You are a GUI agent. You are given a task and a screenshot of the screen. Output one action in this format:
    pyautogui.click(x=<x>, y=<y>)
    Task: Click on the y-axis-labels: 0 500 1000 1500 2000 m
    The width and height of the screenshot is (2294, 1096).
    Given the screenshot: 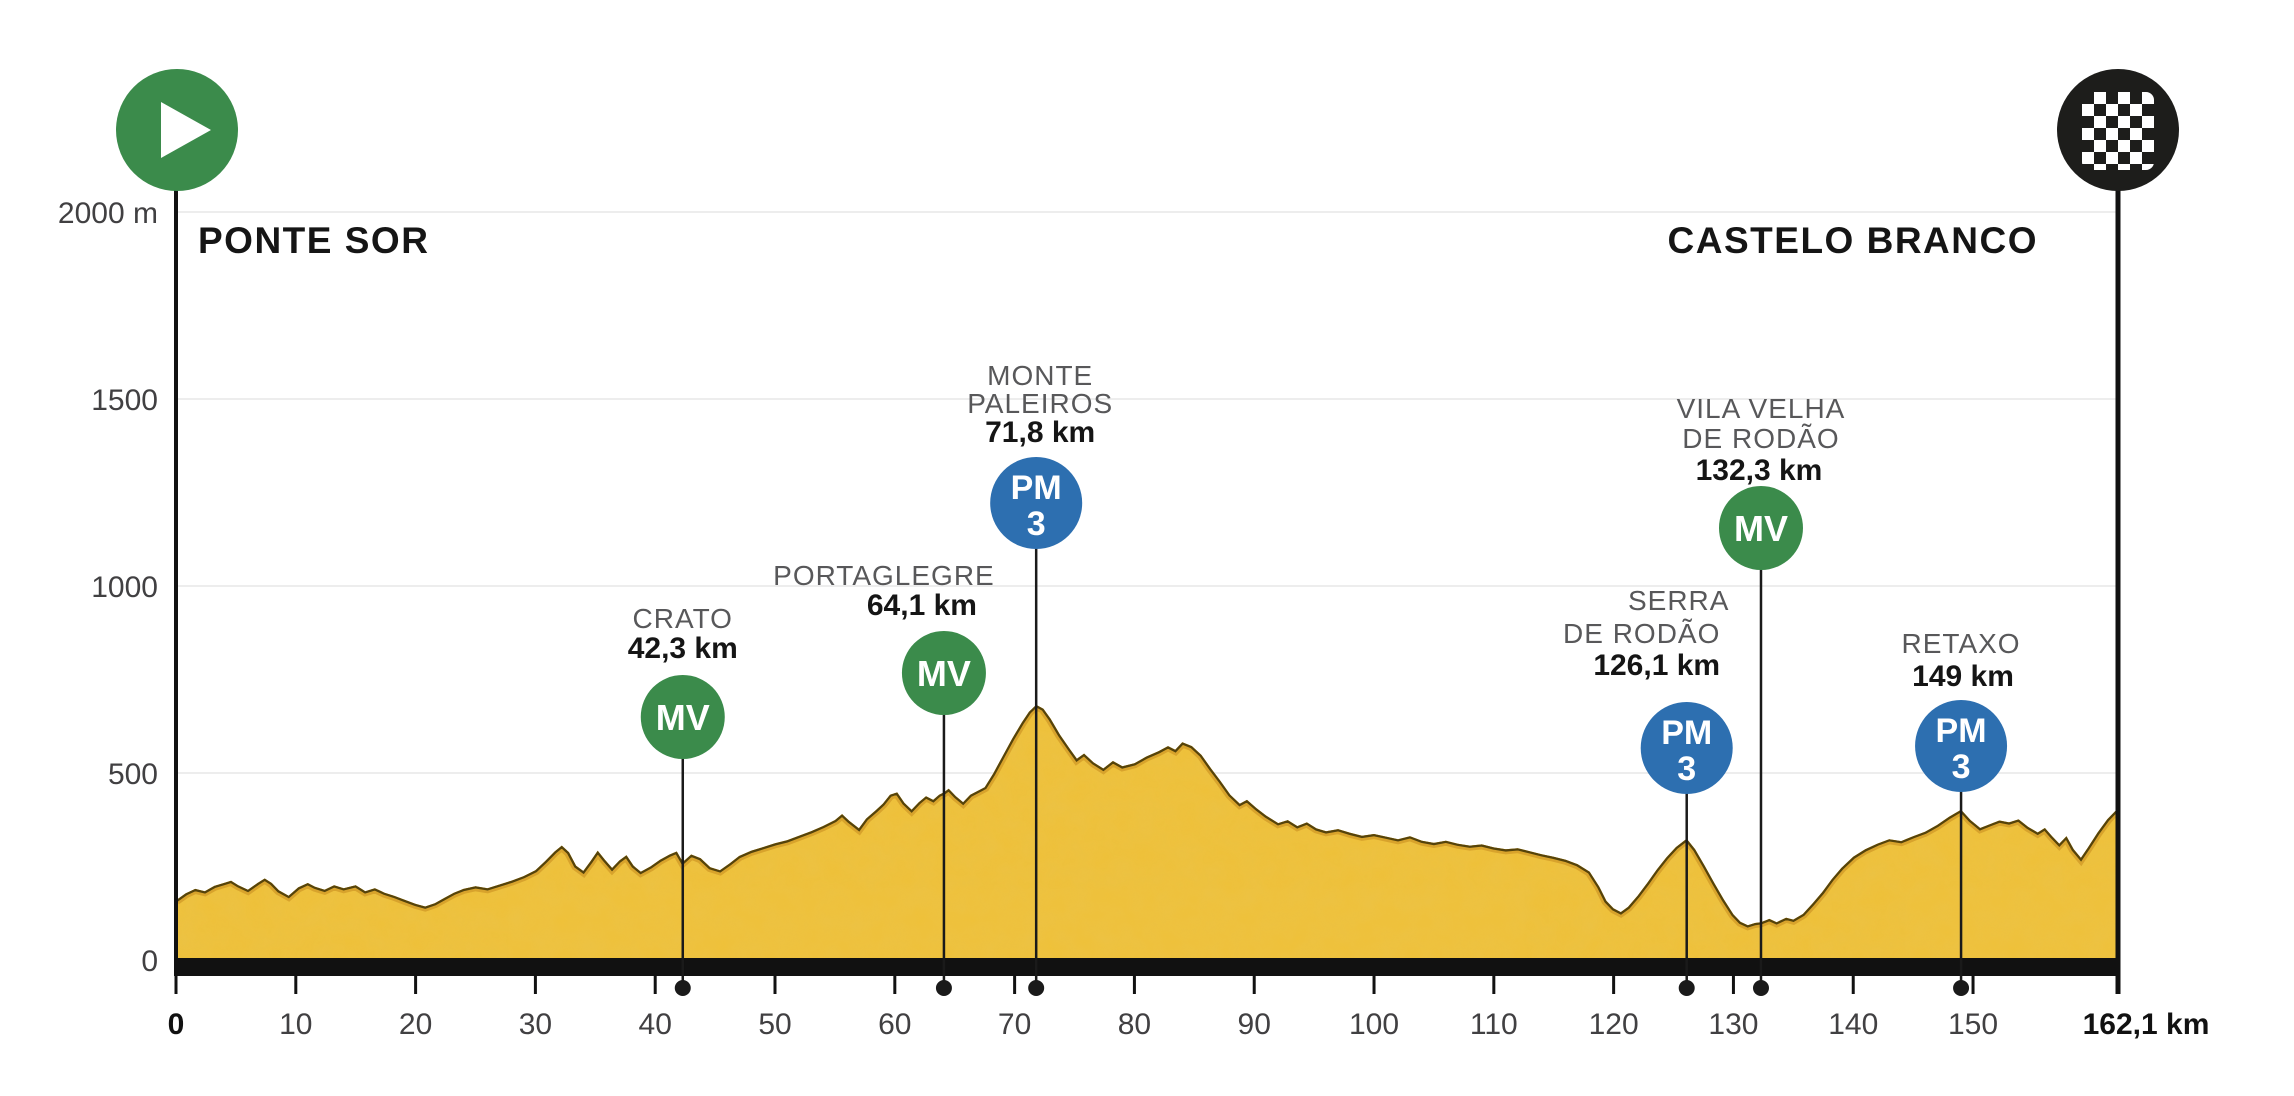 What is the action you would take?
    pyautogui.click(x=108, y=587)
    